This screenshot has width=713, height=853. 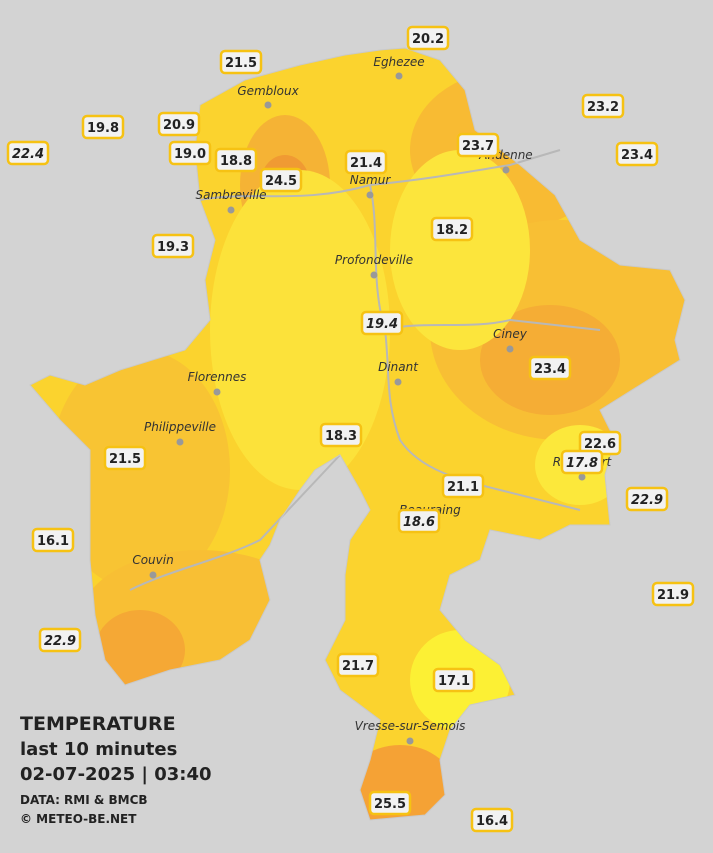 I want to click on station: 21.9, so click(x=673, y=594).